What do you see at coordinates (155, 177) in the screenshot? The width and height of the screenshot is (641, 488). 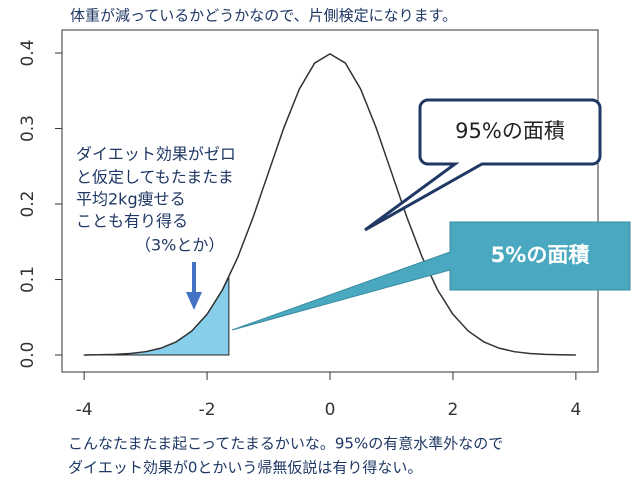 I see `note-line: と仮定してもたまたま` at bounding box center [155, 177].